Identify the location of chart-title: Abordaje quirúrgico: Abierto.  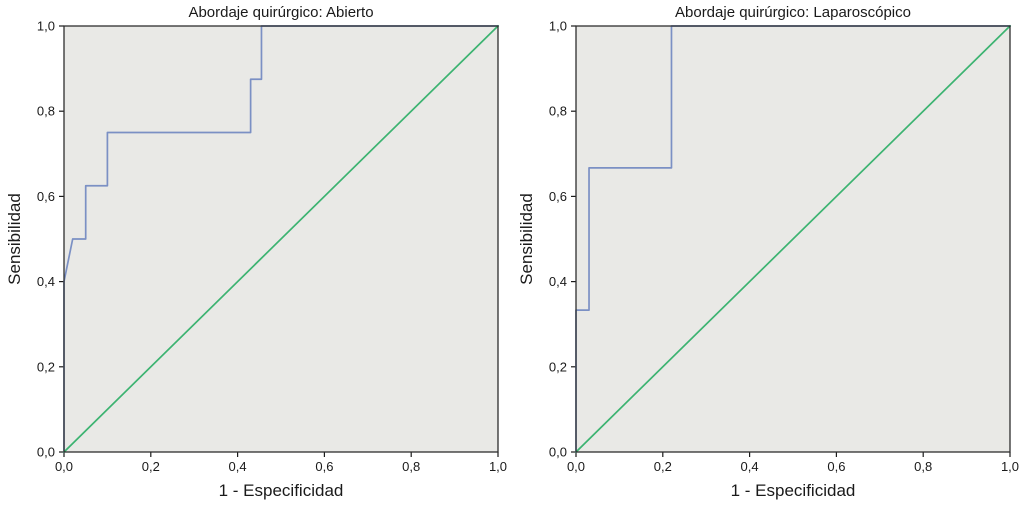
(281, 12).